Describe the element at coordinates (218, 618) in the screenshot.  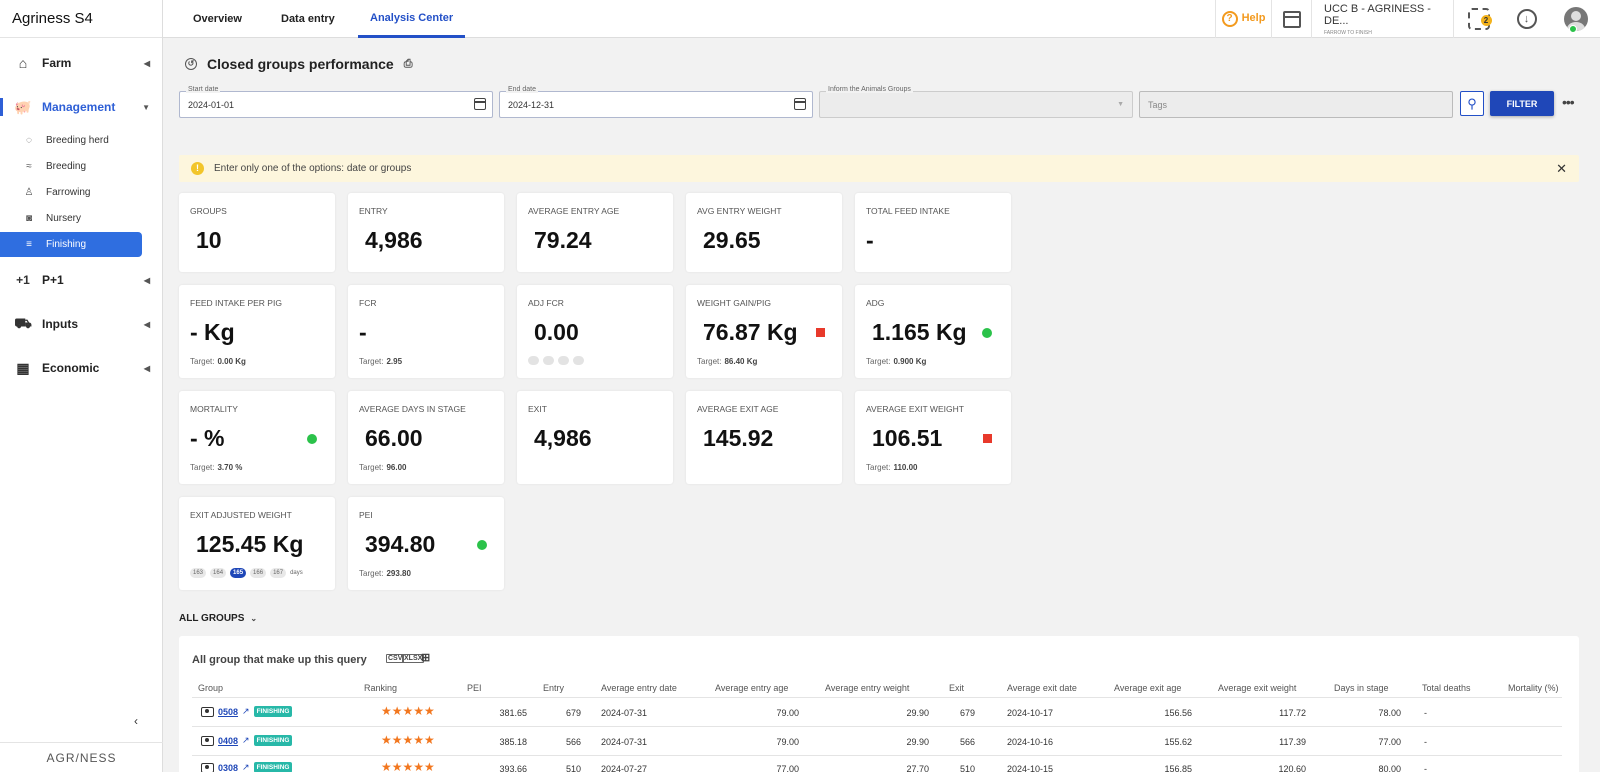
I see `all-groups-toggle: ALL GROUPS ⌄` at that location.